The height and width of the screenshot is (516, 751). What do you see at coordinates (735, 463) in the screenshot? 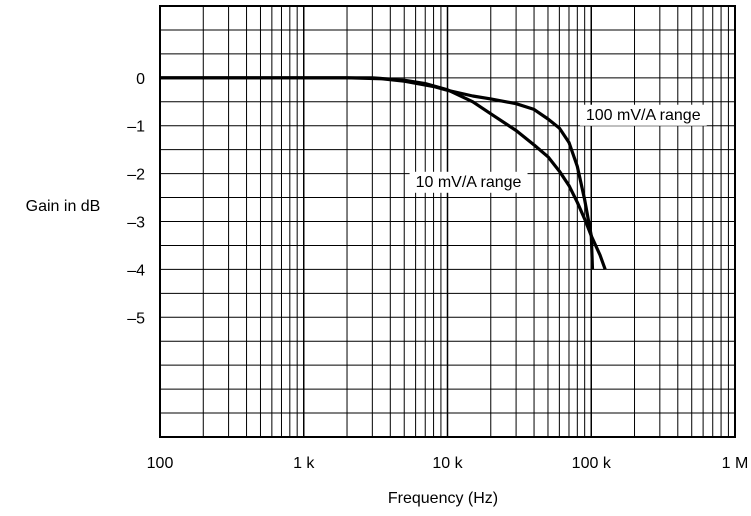
I see `x-tick-label: 1 M` at bounding box center [735, 463].